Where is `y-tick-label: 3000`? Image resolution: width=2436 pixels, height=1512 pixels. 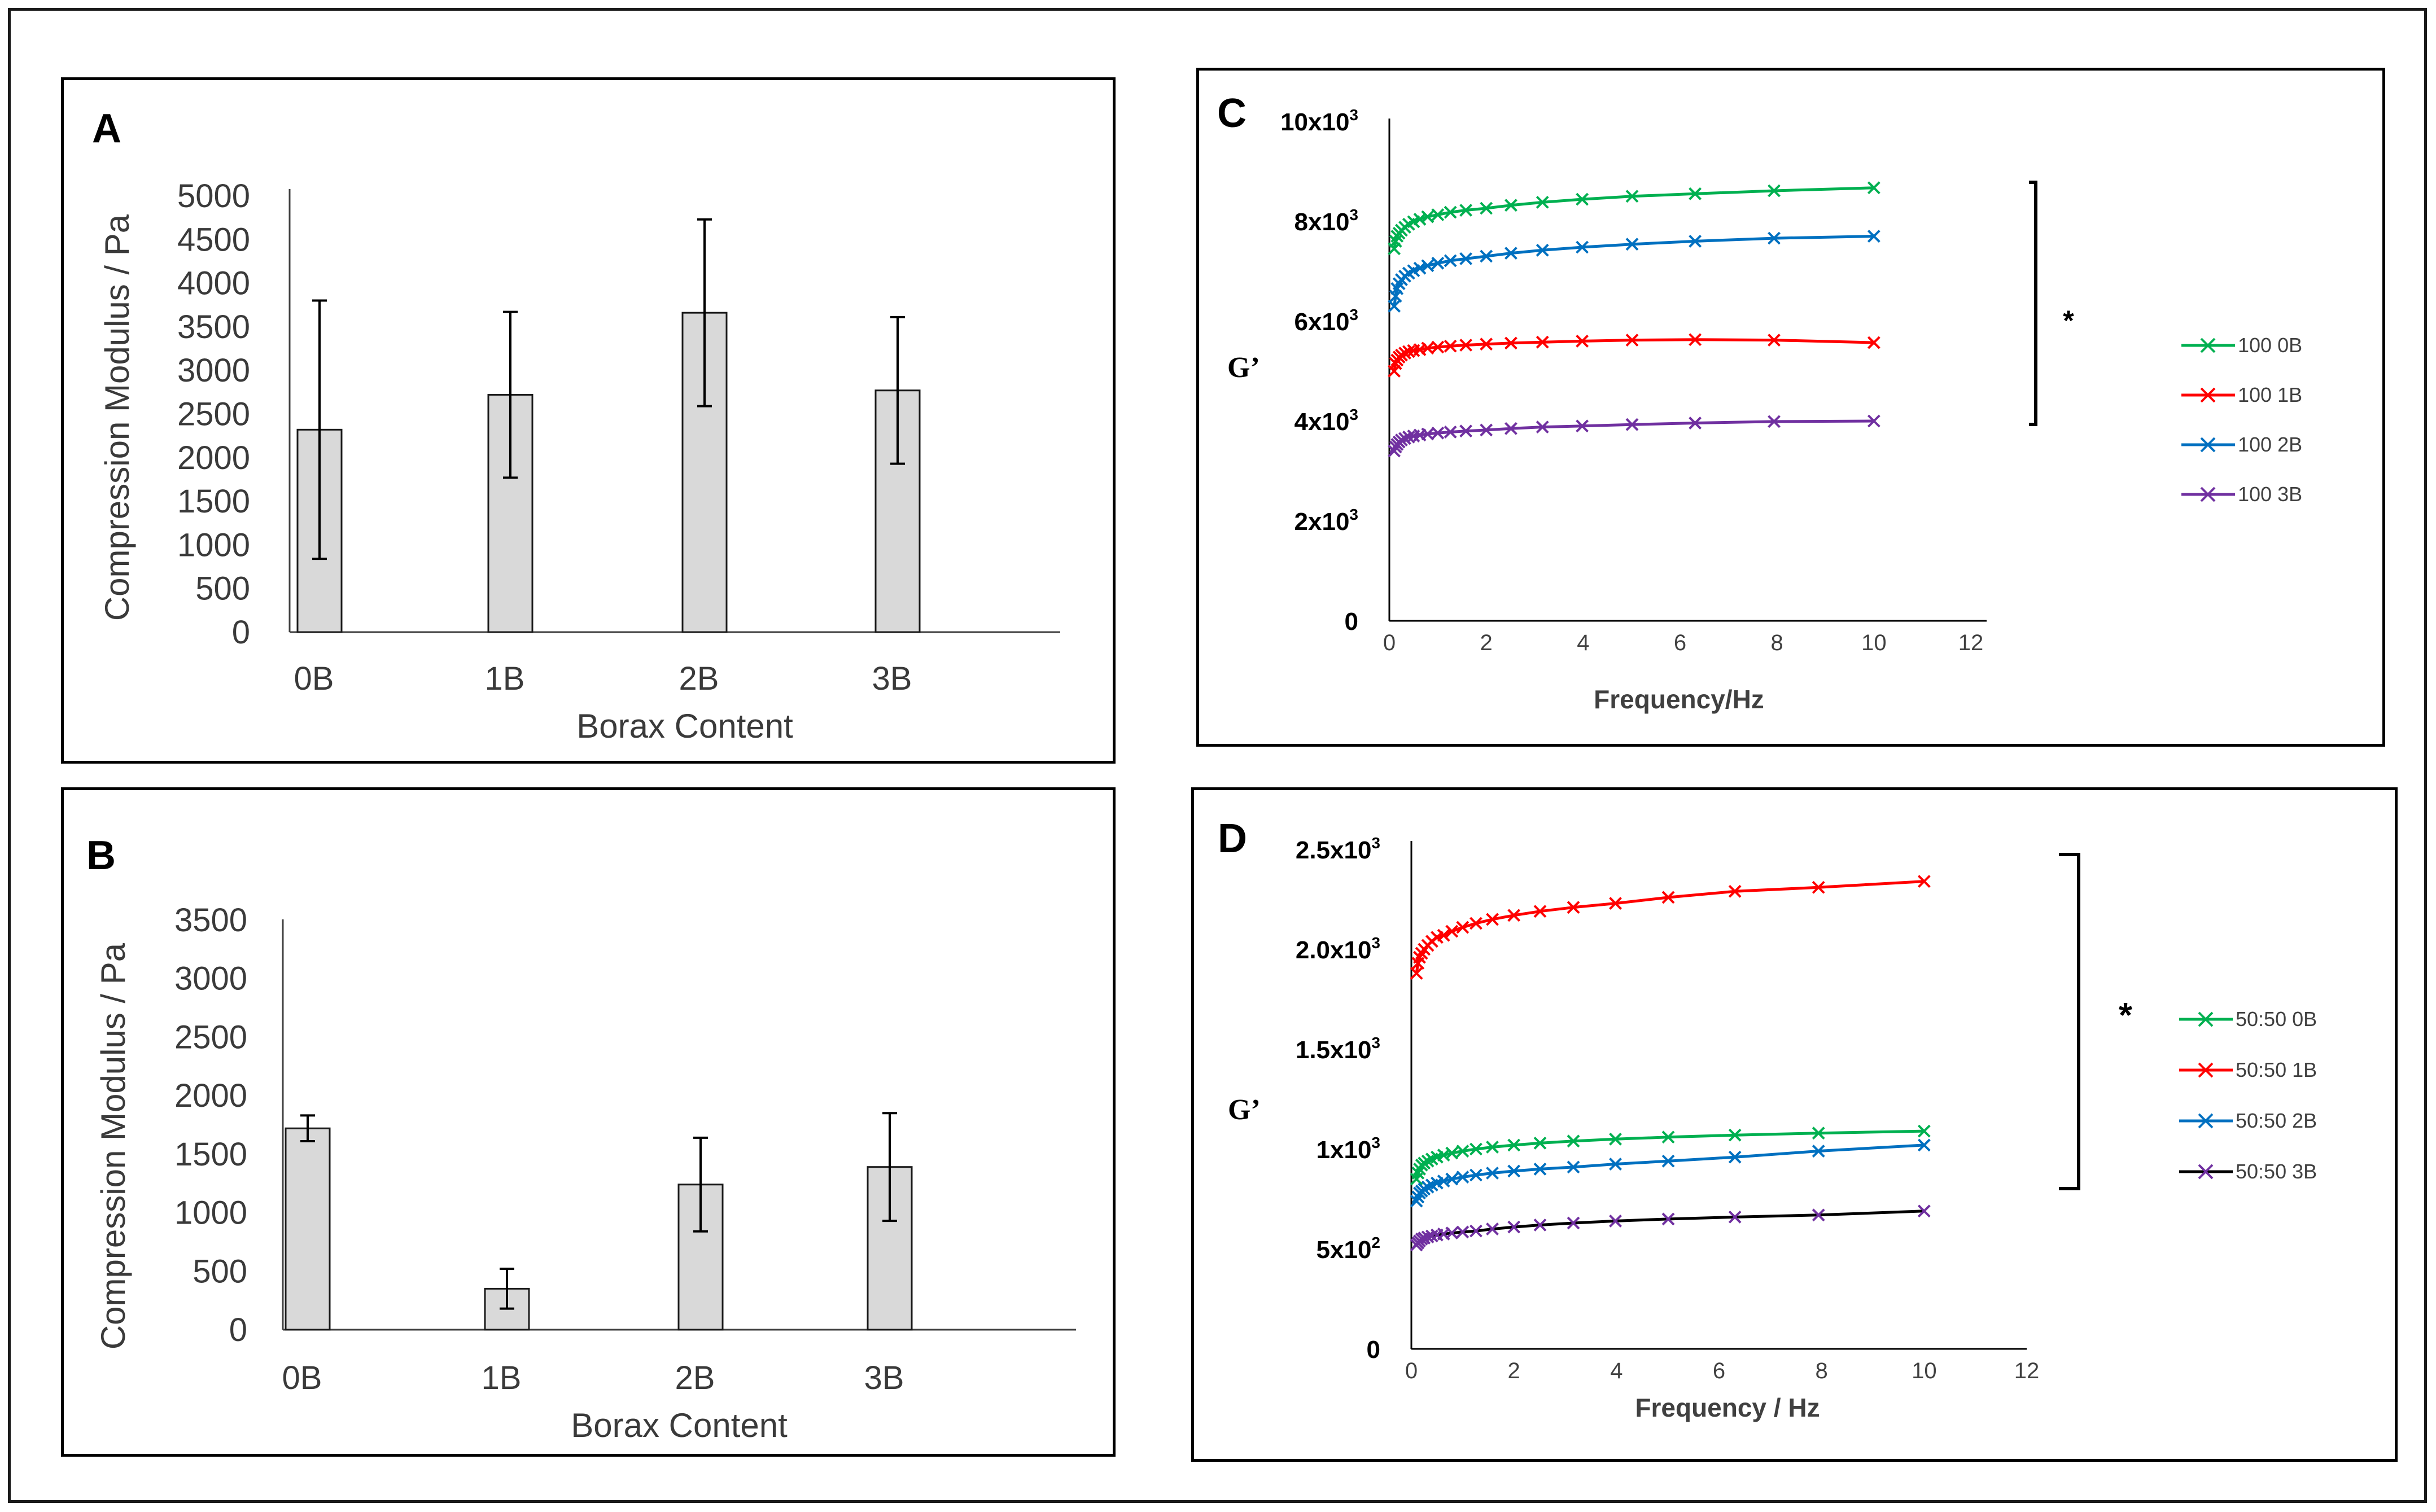
y-tick-label: 3000 is located at coordinates (210, 979).